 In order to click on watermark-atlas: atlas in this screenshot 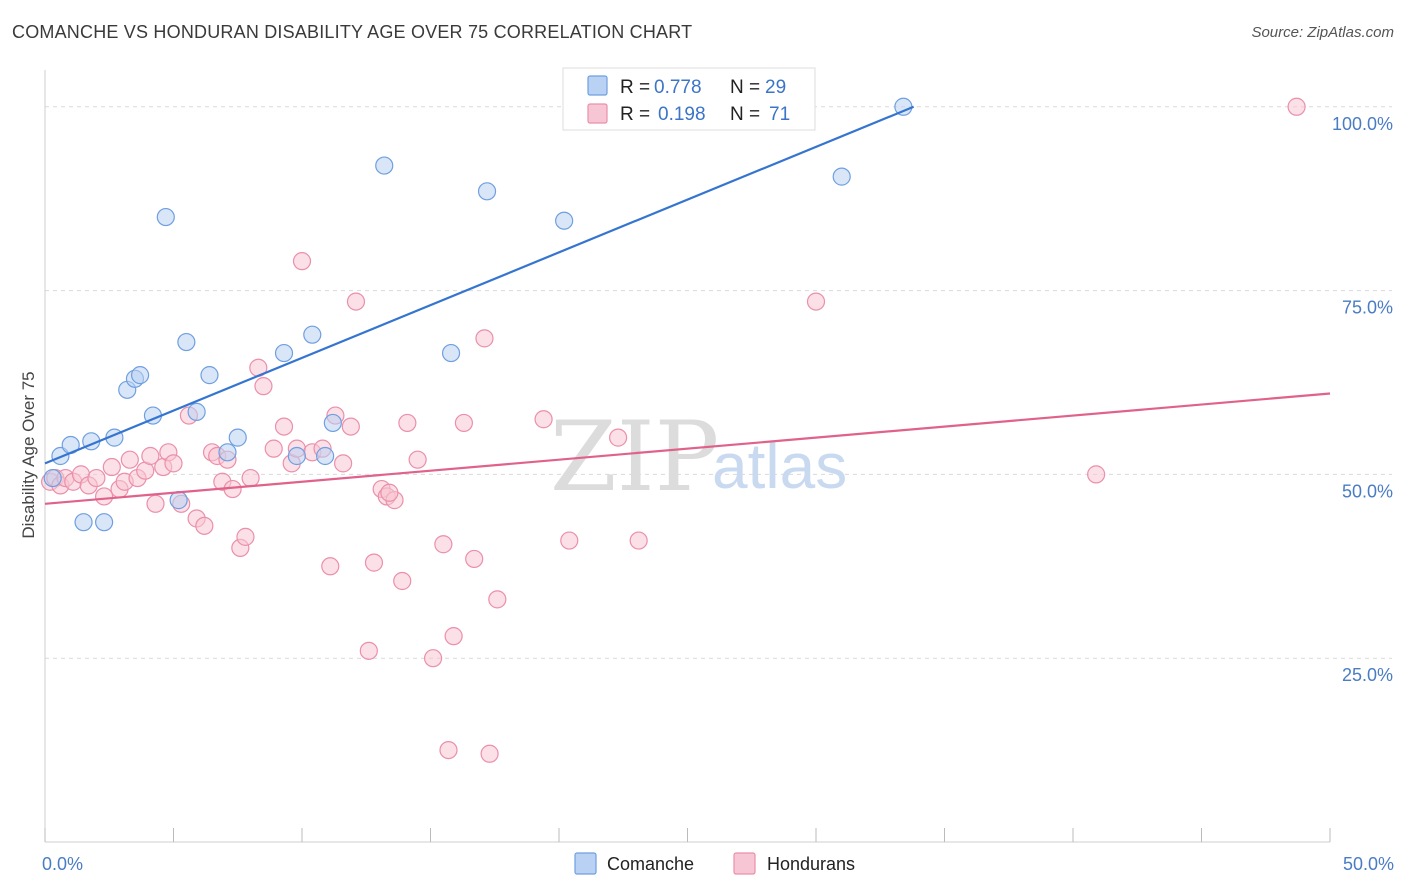, I will do `click(779, 466)`.